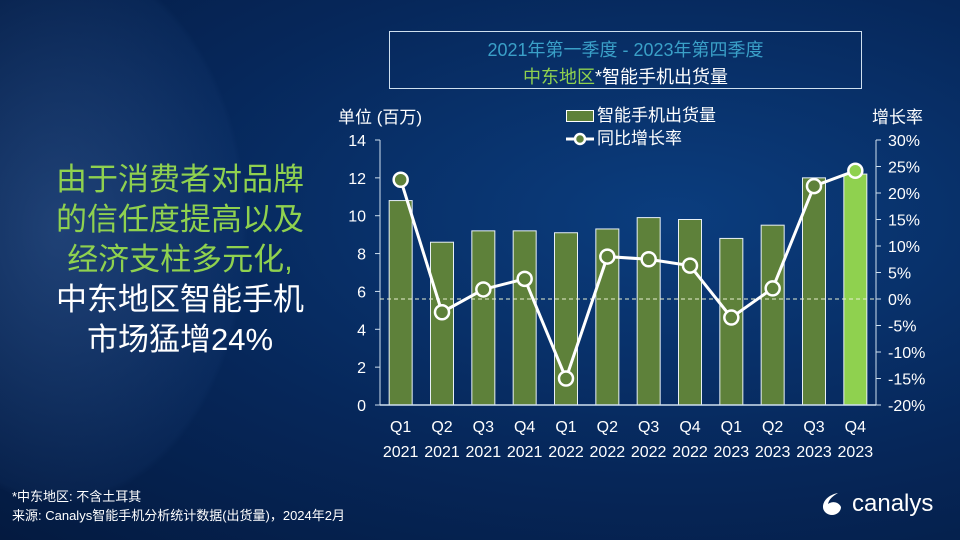 The width and height of the screenshot is (960, 540). I want to click on logo-text: canalys, so click(893, 503).